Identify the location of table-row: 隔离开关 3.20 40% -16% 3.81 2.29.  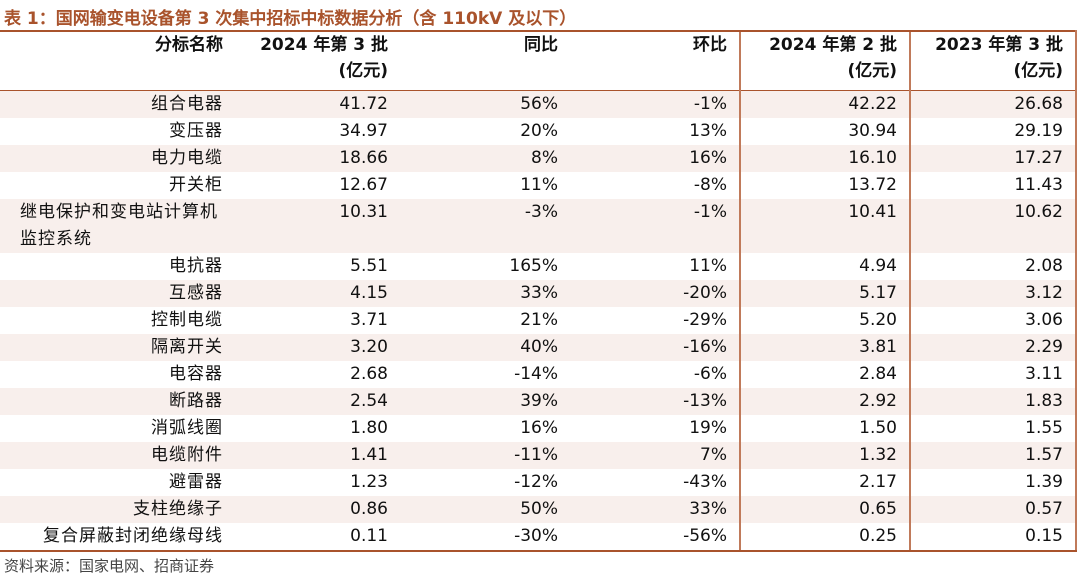
(538, 347).